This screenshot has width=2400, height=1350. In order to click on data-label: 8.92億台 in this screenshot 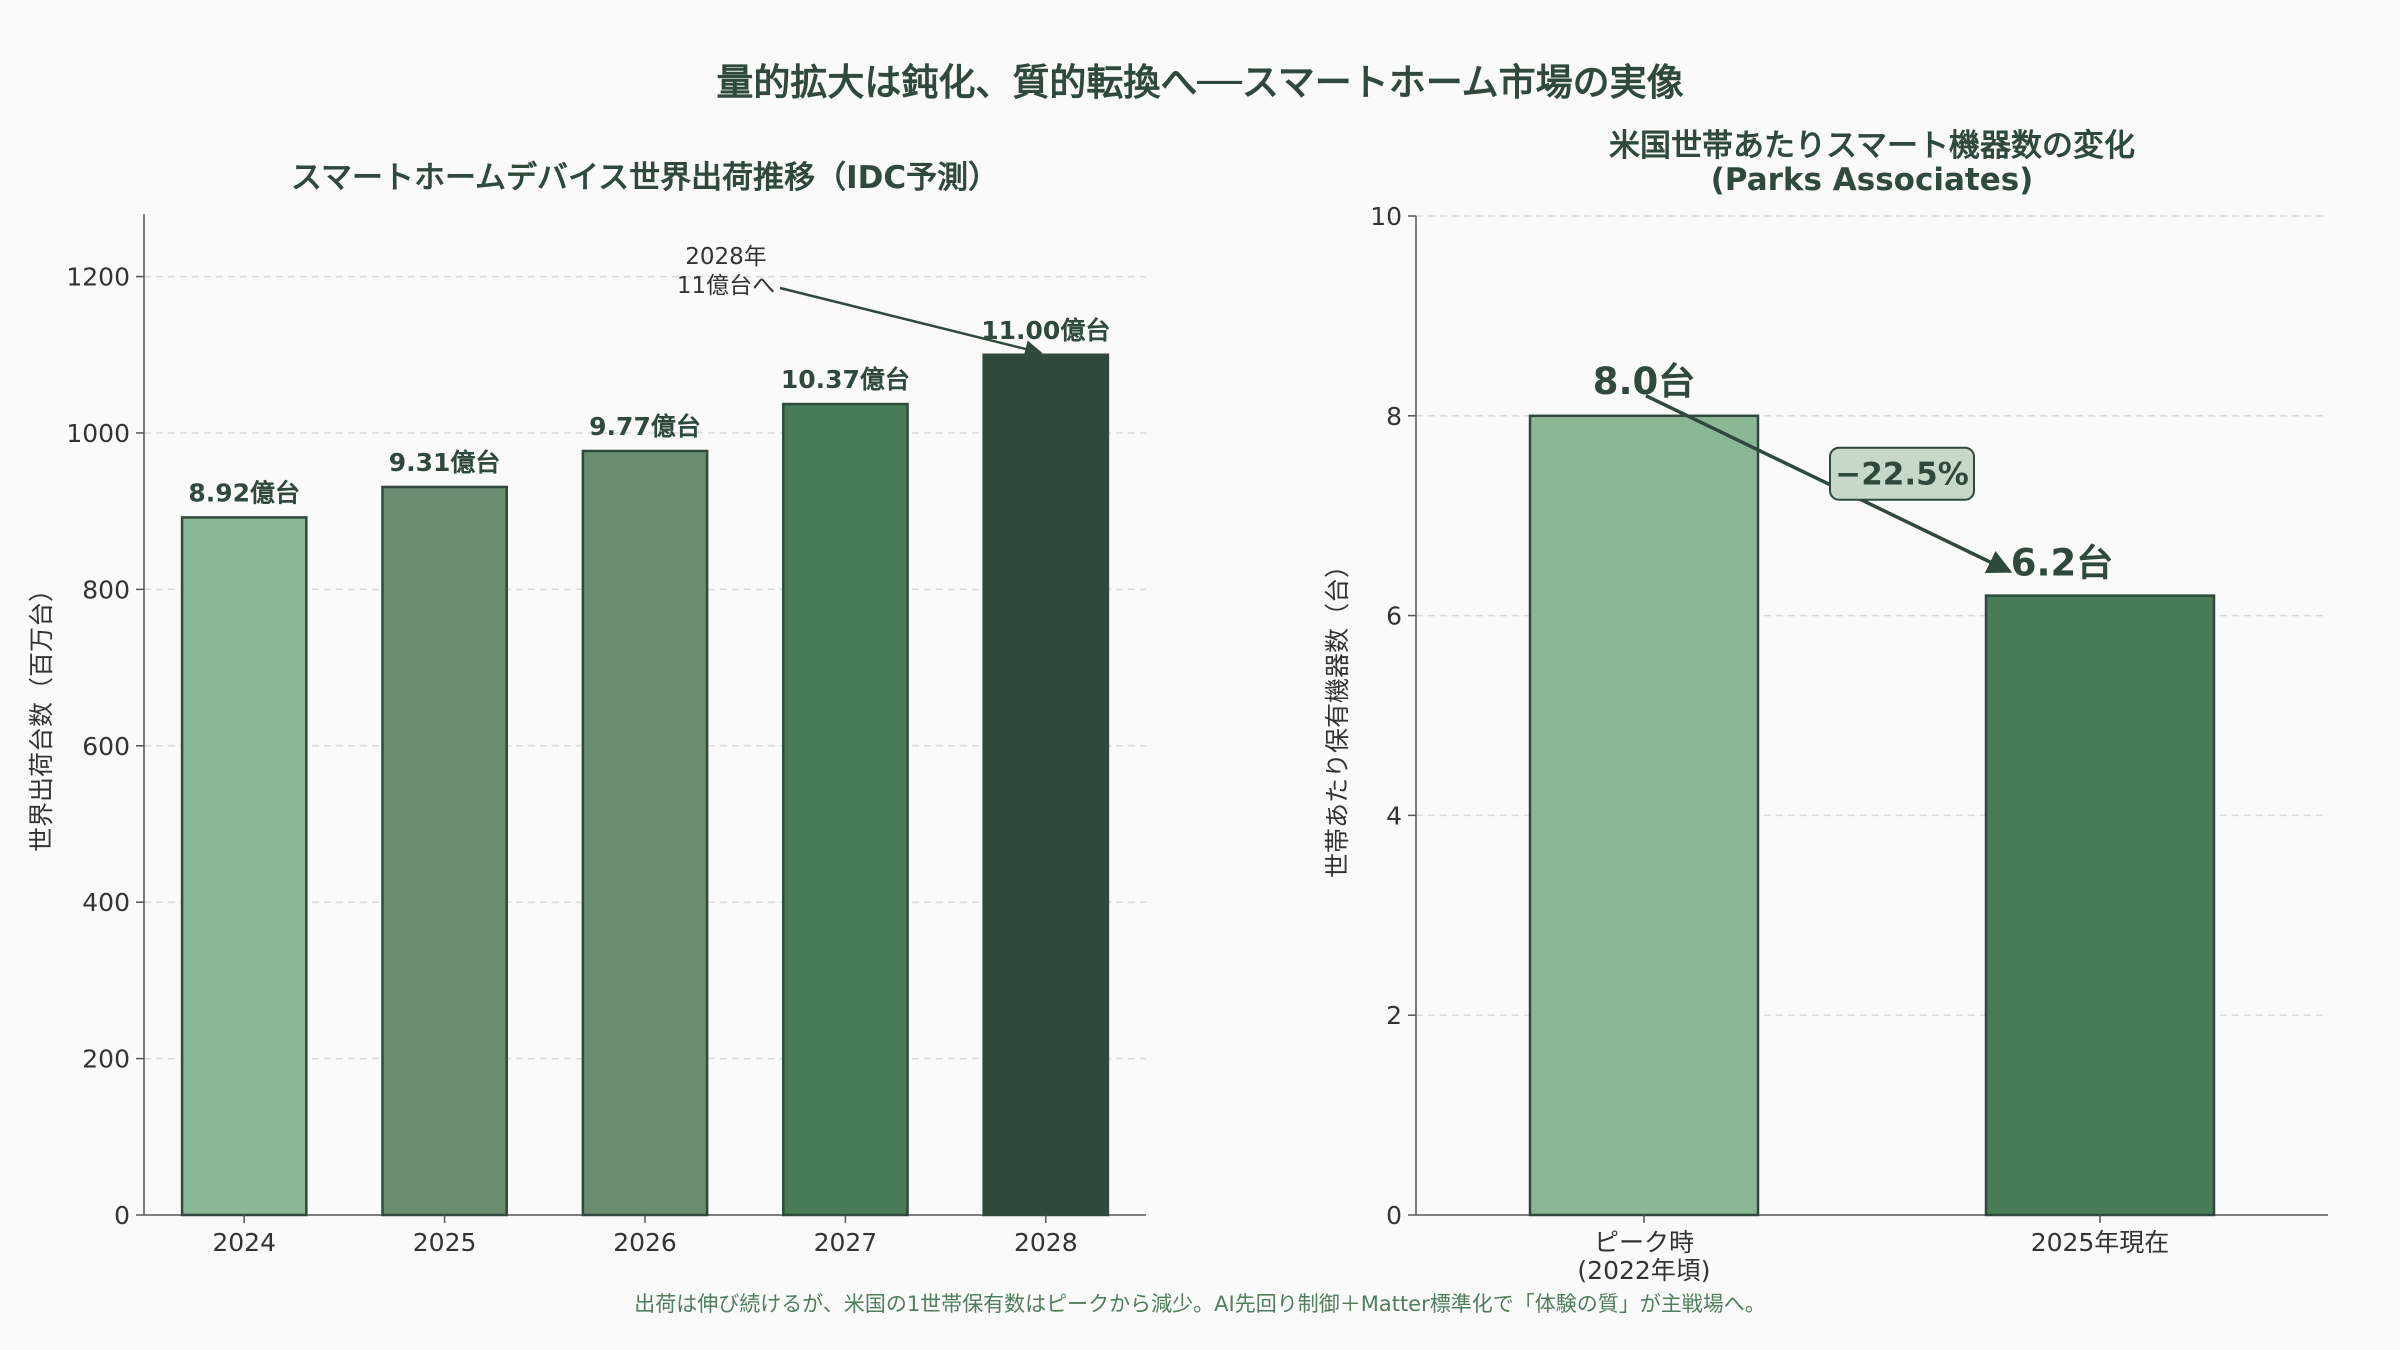, I will do `click(244, 492)`.